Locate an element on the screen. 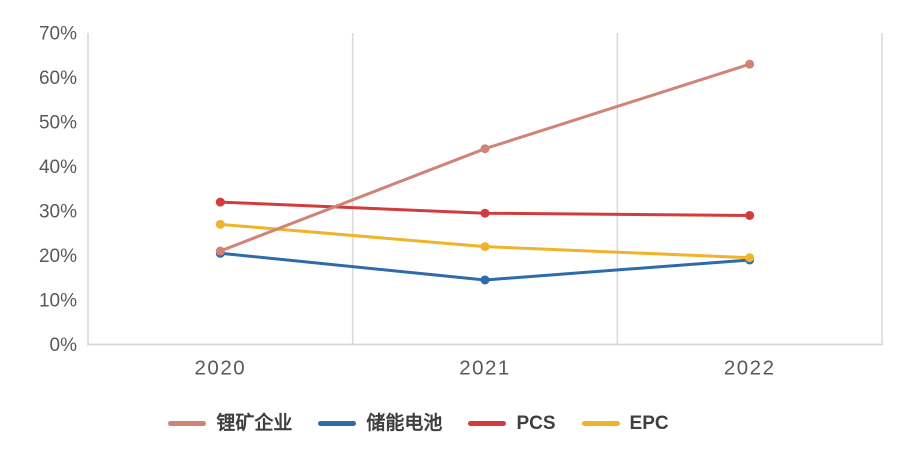  legend-label: EPC is located at coordinates (649, 423).